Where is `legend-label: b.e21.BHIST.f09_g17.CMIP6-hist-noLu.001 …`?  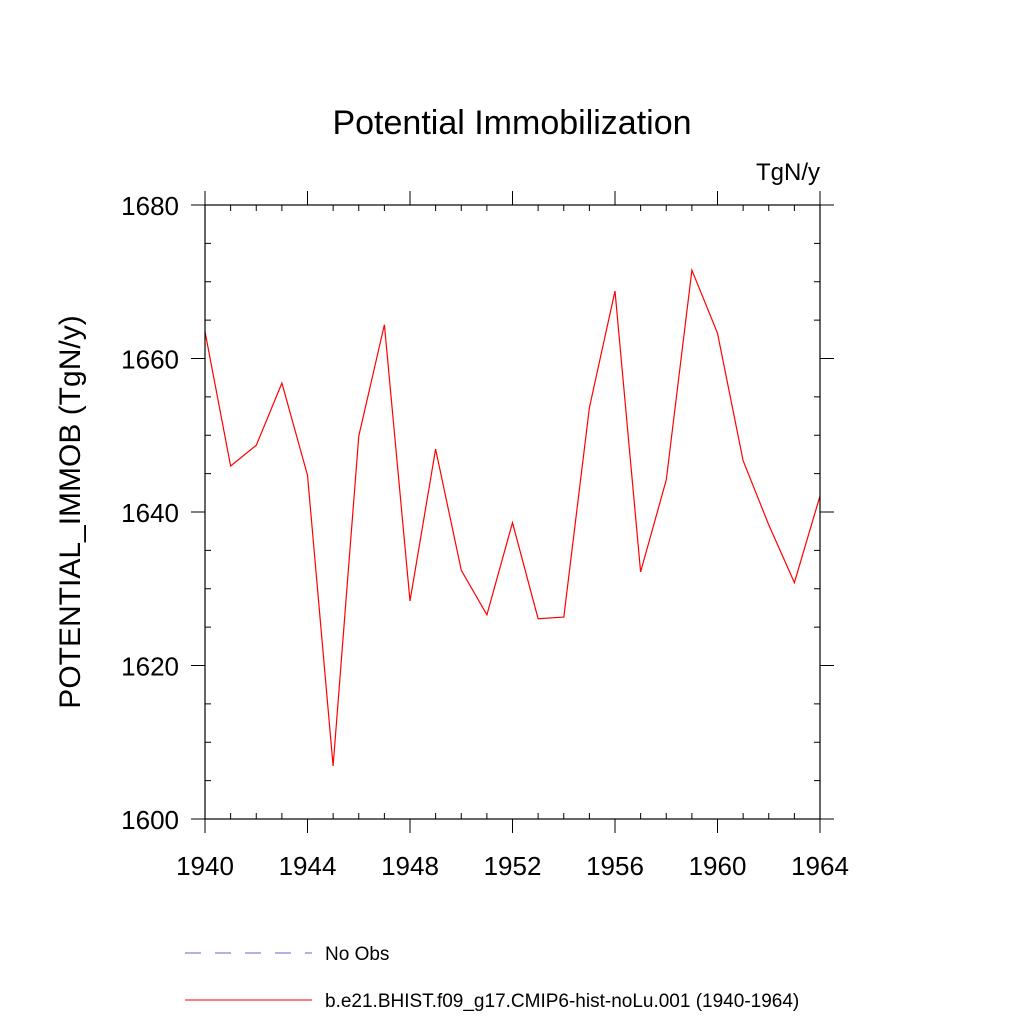
legend-label: b.e21.BHIST.f09_g17.CMIP6-hist-noLu.001 … is located at coordinates (562, 1001).